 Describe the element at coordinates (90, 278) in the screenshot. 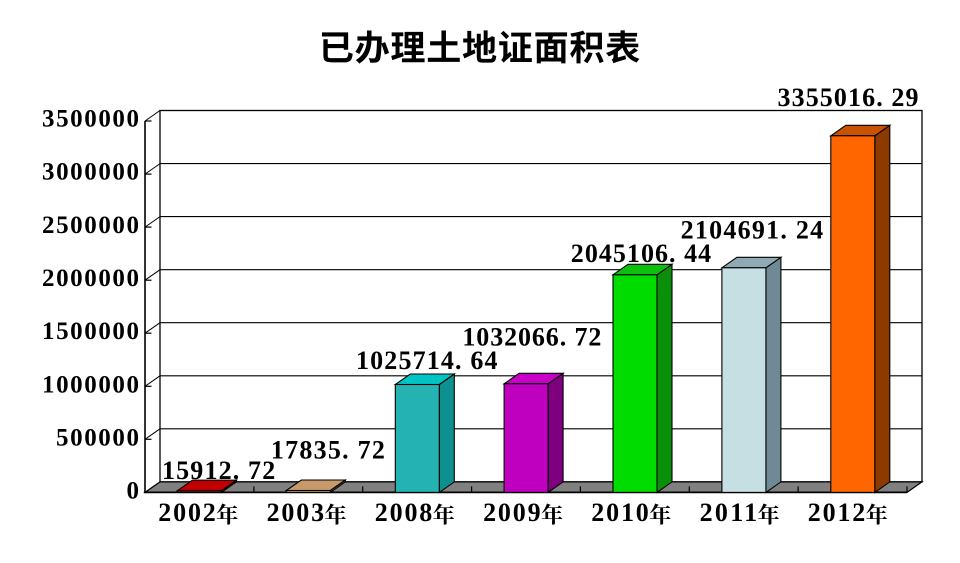

I see `svg-text: 2000000` at that location.